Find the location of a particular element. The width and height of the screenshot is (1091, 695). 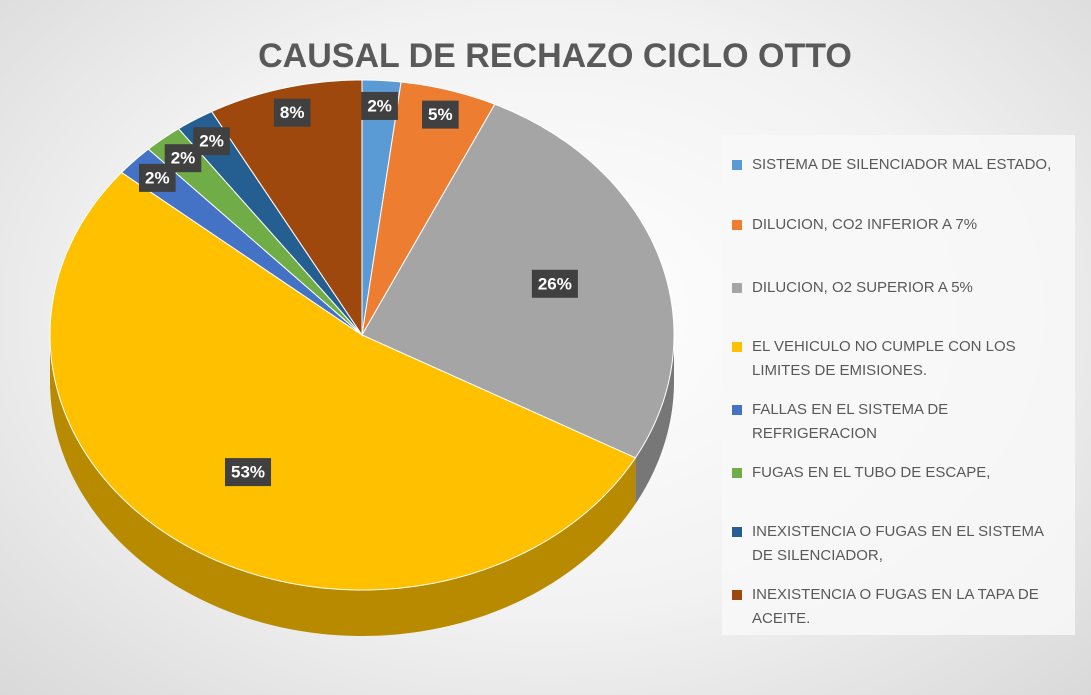

slice-side is located at coordinates (654, 419).